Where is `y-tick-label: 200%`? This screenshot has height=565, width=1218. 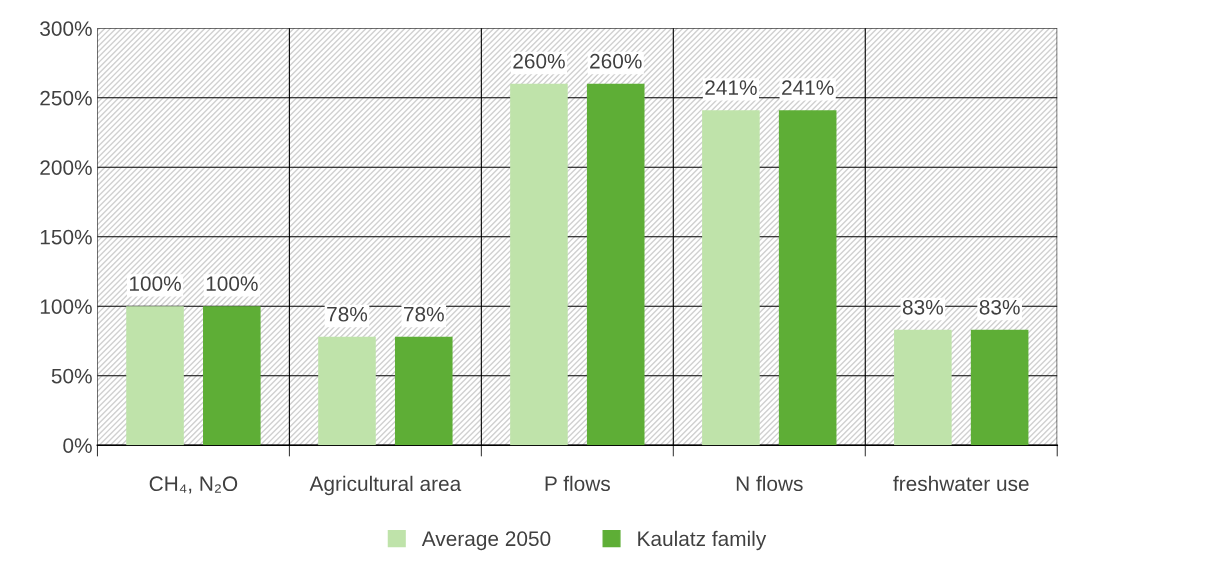 y-tick-label: 200% is located at coordinates (66, 167).